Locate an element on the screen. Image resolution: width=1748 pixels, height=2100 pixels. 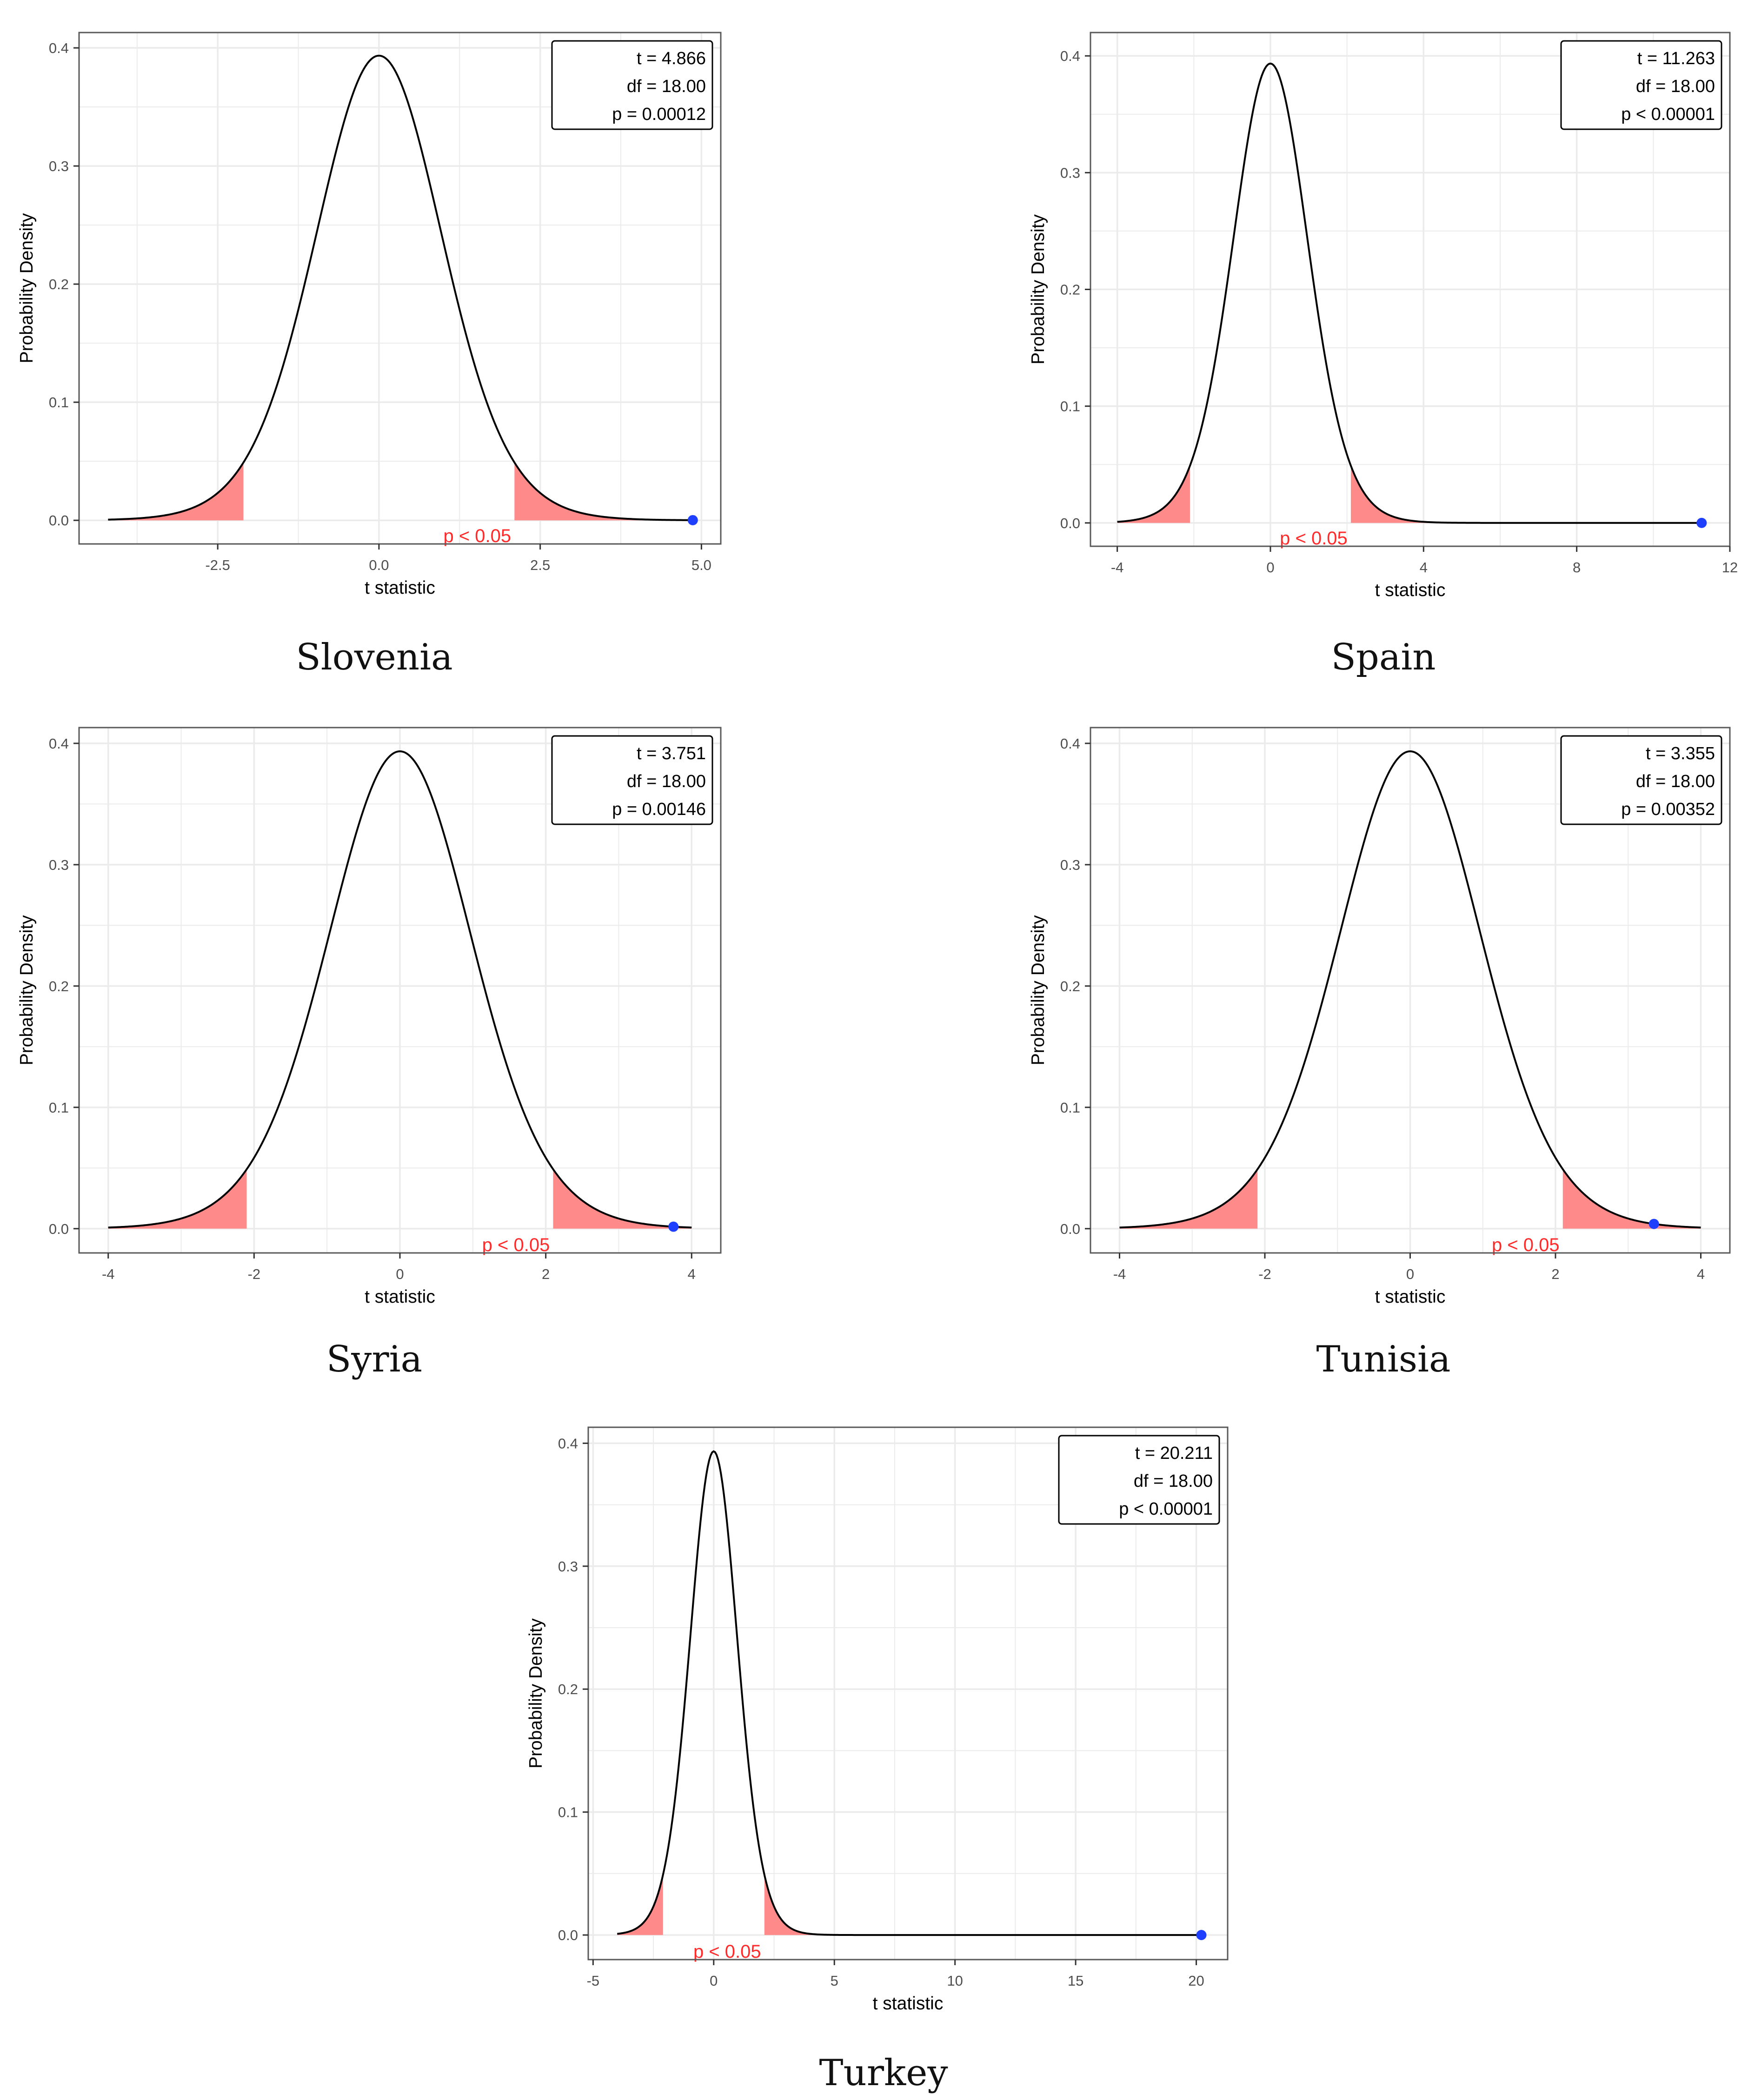
stats-box: t = 11.263 df = 18.00 p < 0.00001 is located at coordinates (1641, 85).